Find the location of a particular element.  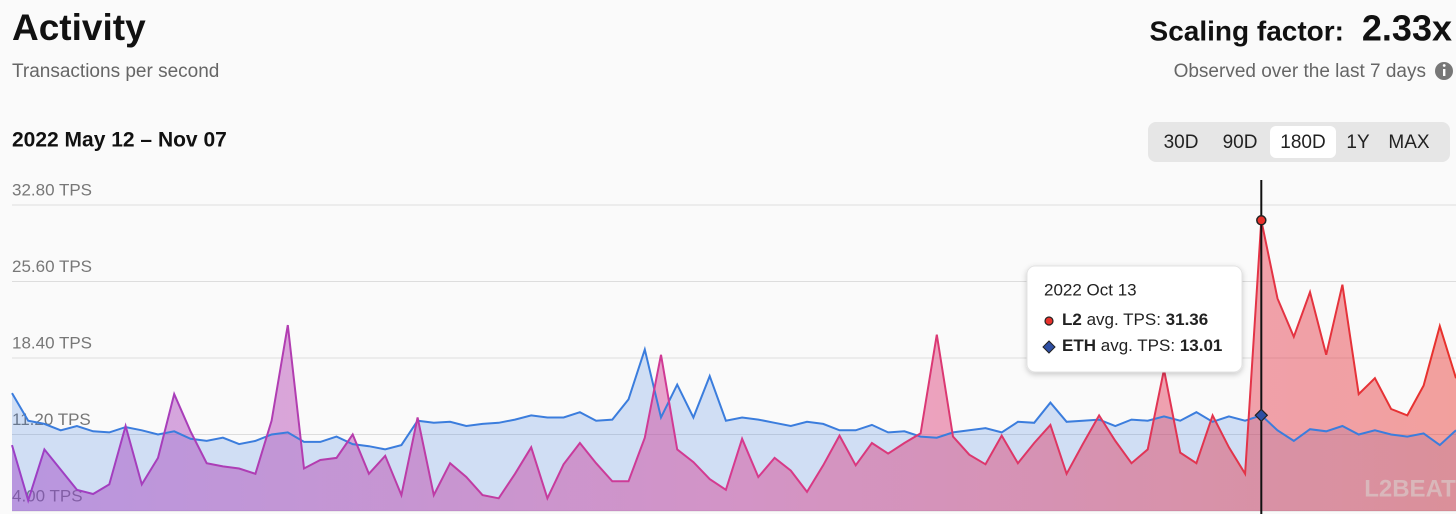

y-tick-label: 32.80 TPS is located at coordinates (52, 189).